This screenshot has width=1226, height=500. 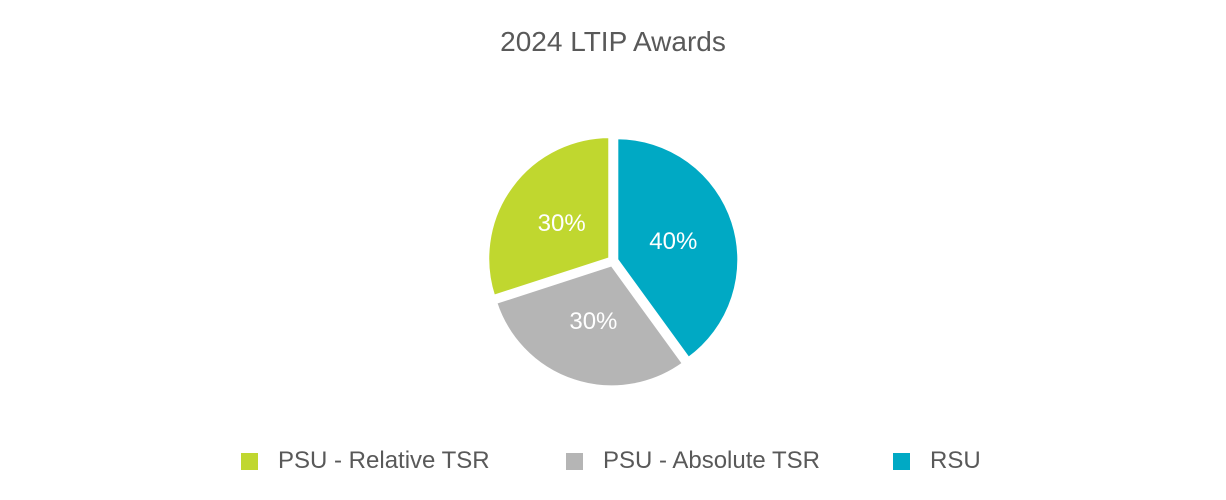 I want to click on pie-slice-psu-relative-tsr, so click(x=549, y=217).